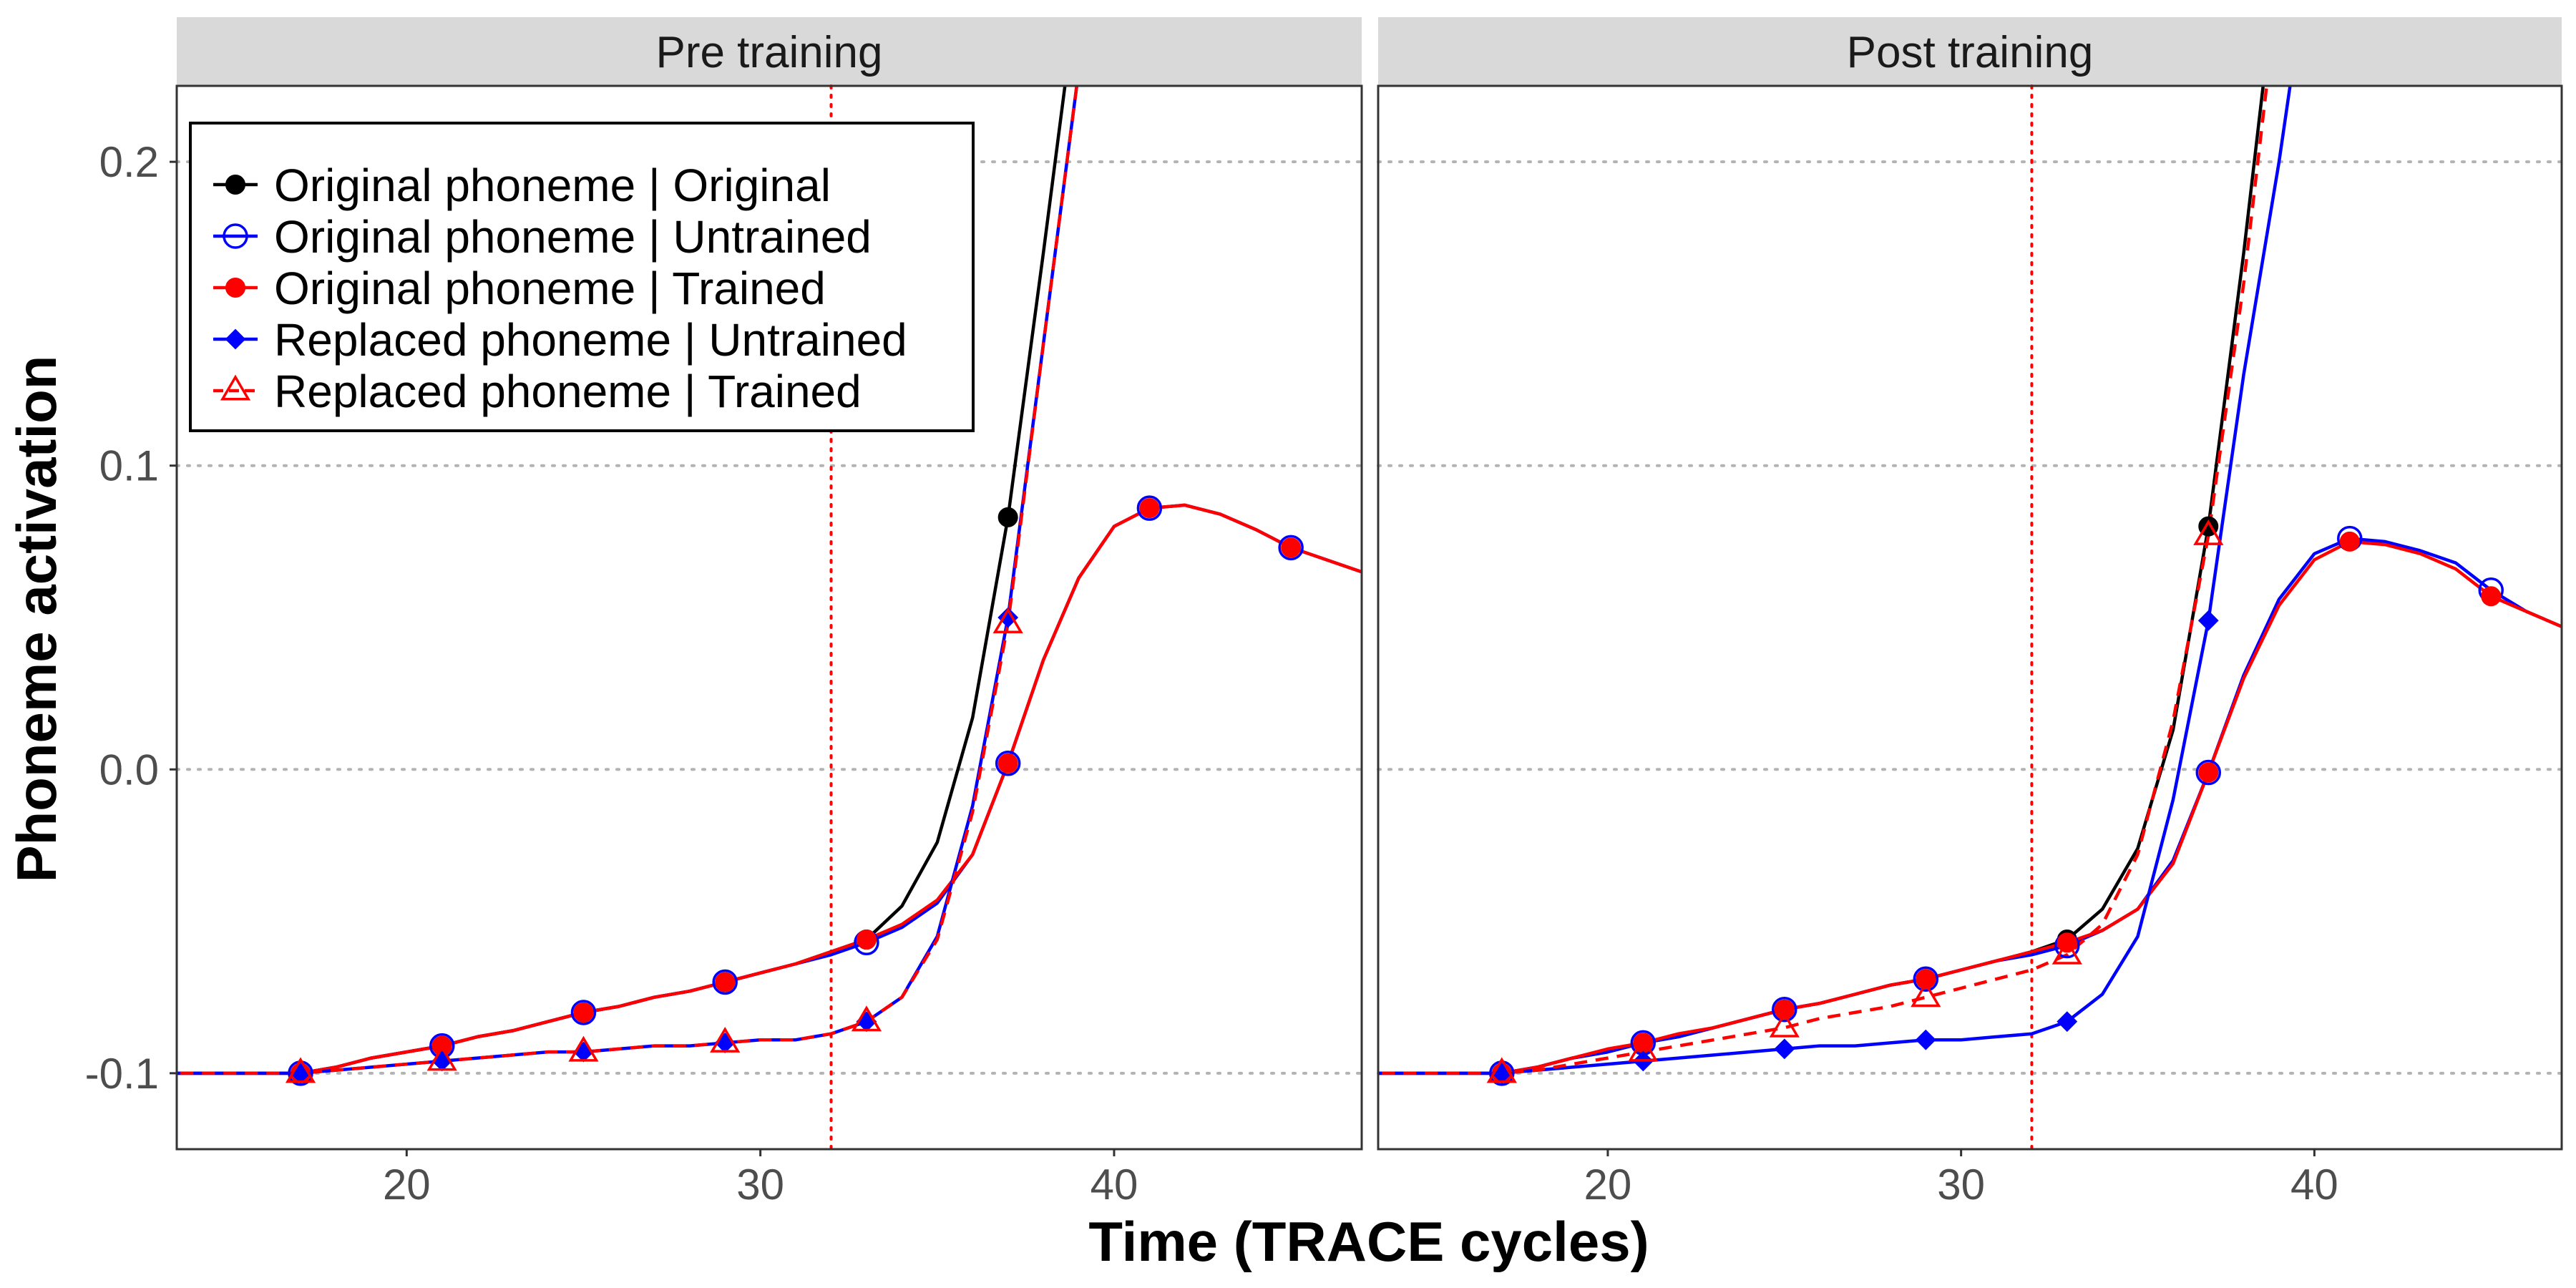 The width and height of the screenshot is (2576, 1288). Describe the element at coordinates (131, 618) in the screenshot. I see `y-axis-ticks: -0.1 0.0 0.1 0.2` at that location.